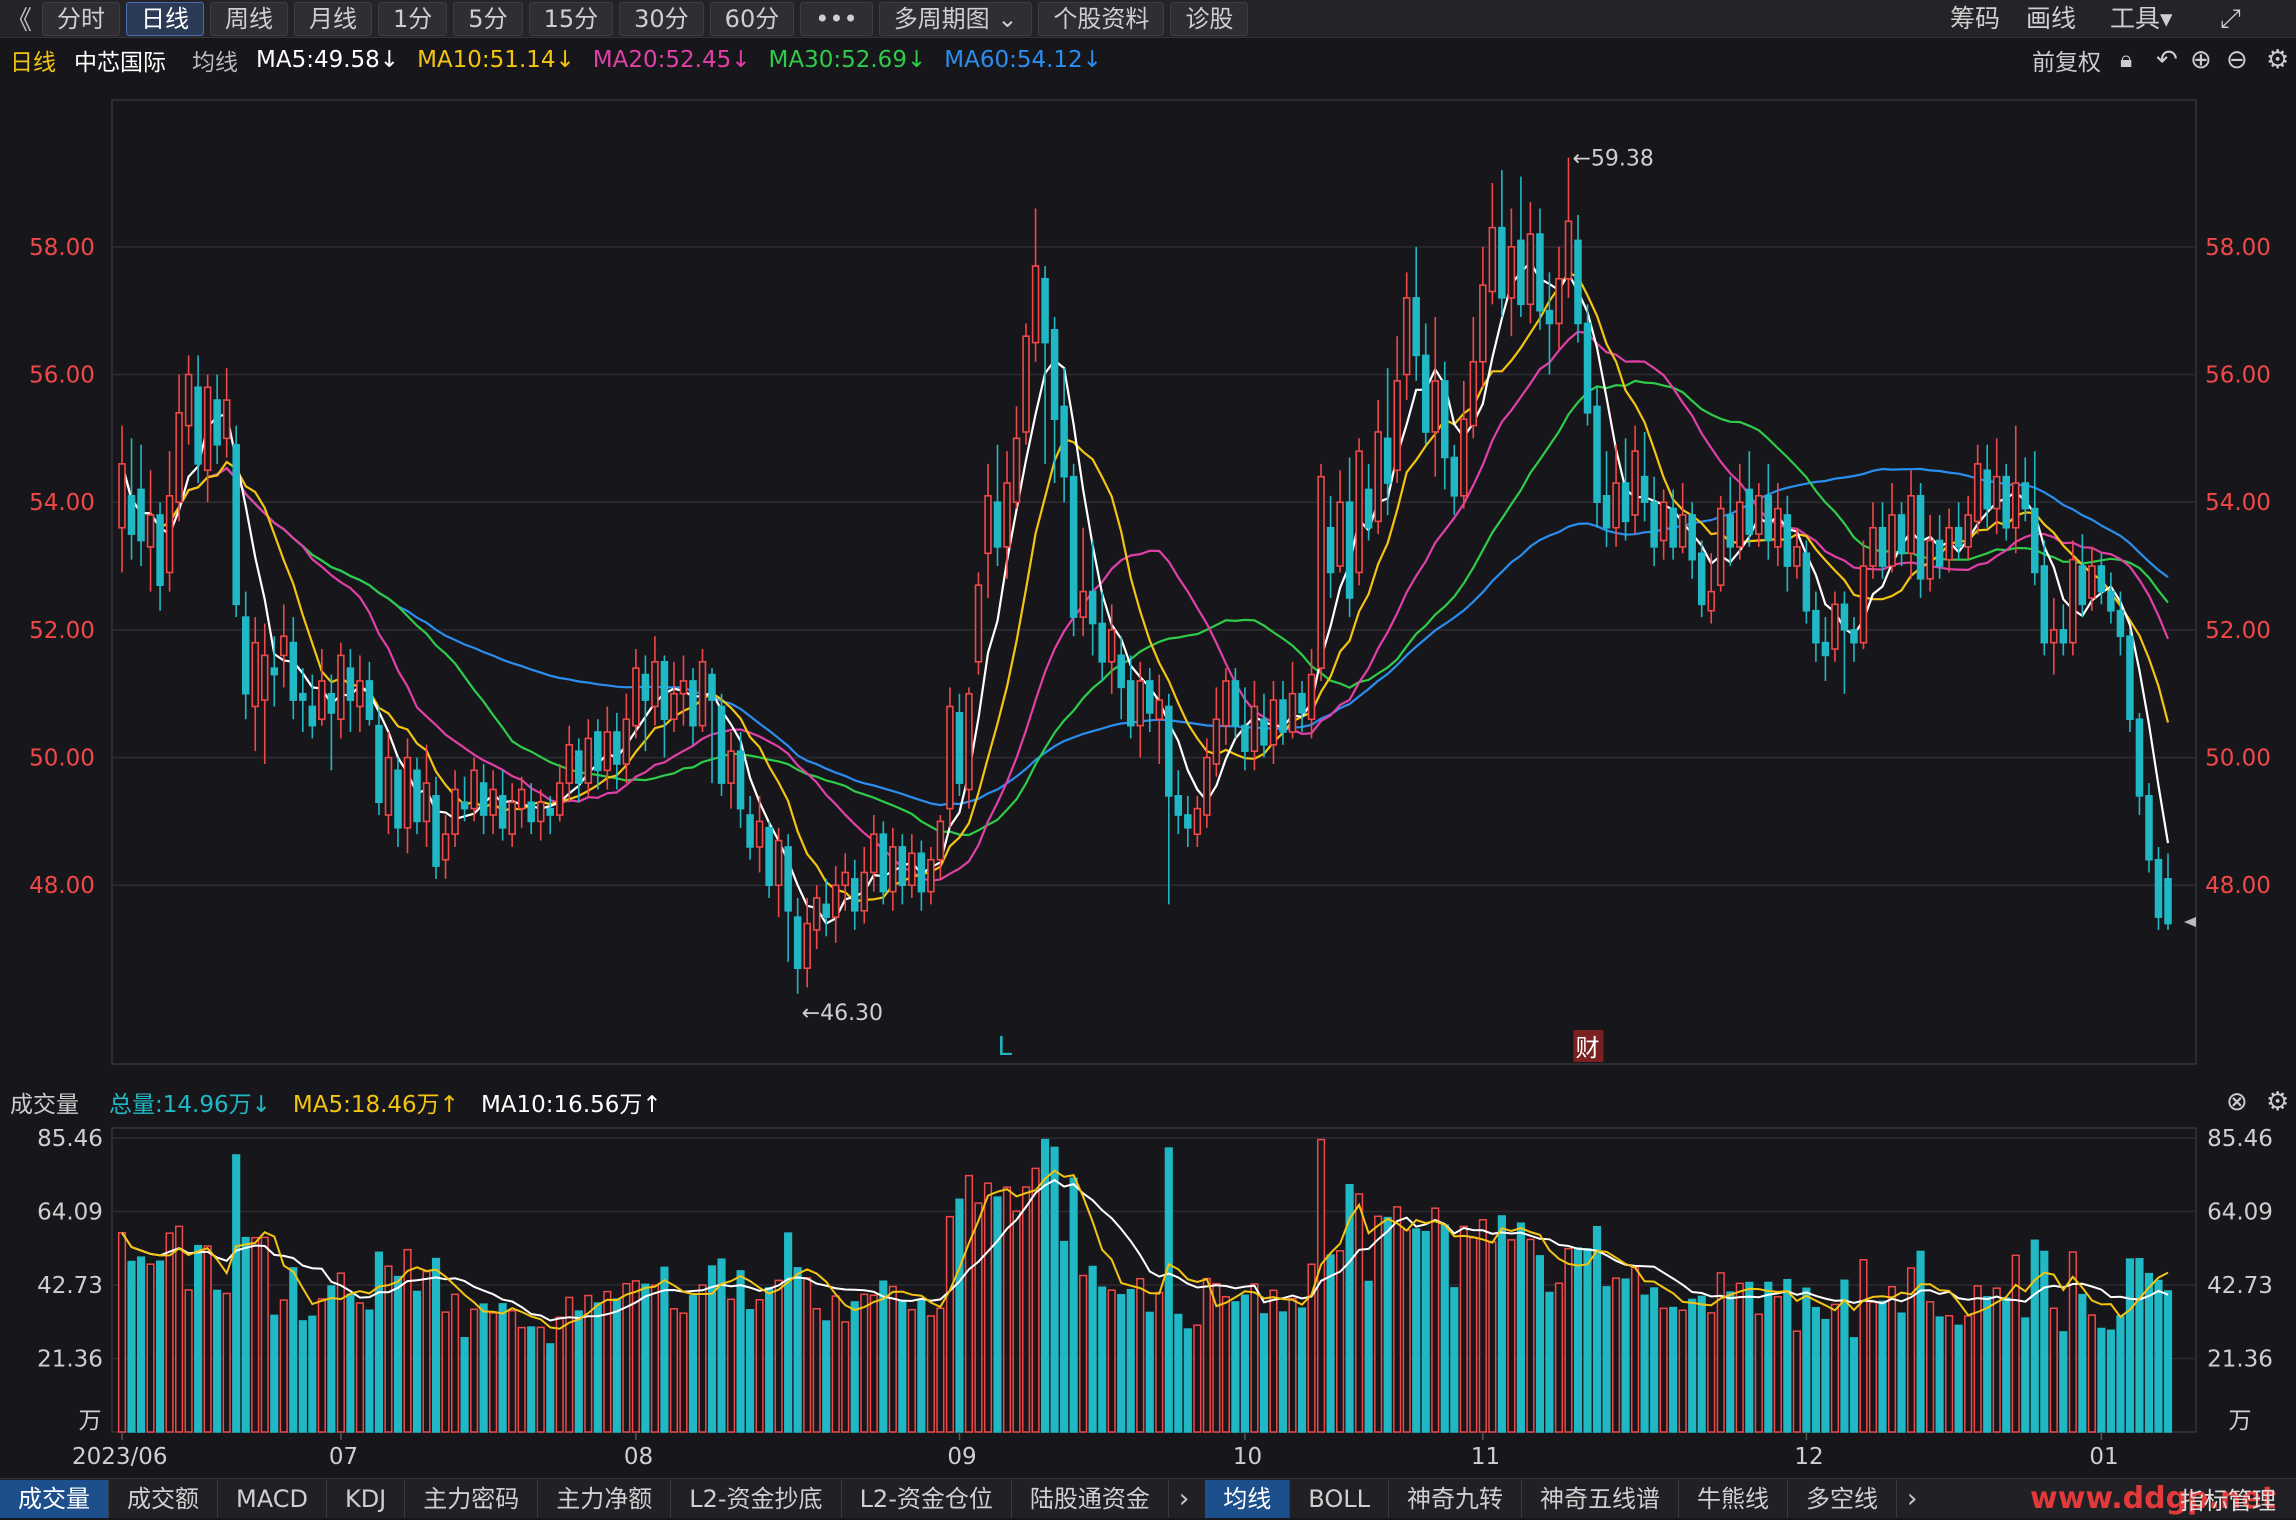 Image resolution: width=2296 pixels, height=1520 pixels. I want to click on overlay-tab-0: 均线, so click(1248, 1498).